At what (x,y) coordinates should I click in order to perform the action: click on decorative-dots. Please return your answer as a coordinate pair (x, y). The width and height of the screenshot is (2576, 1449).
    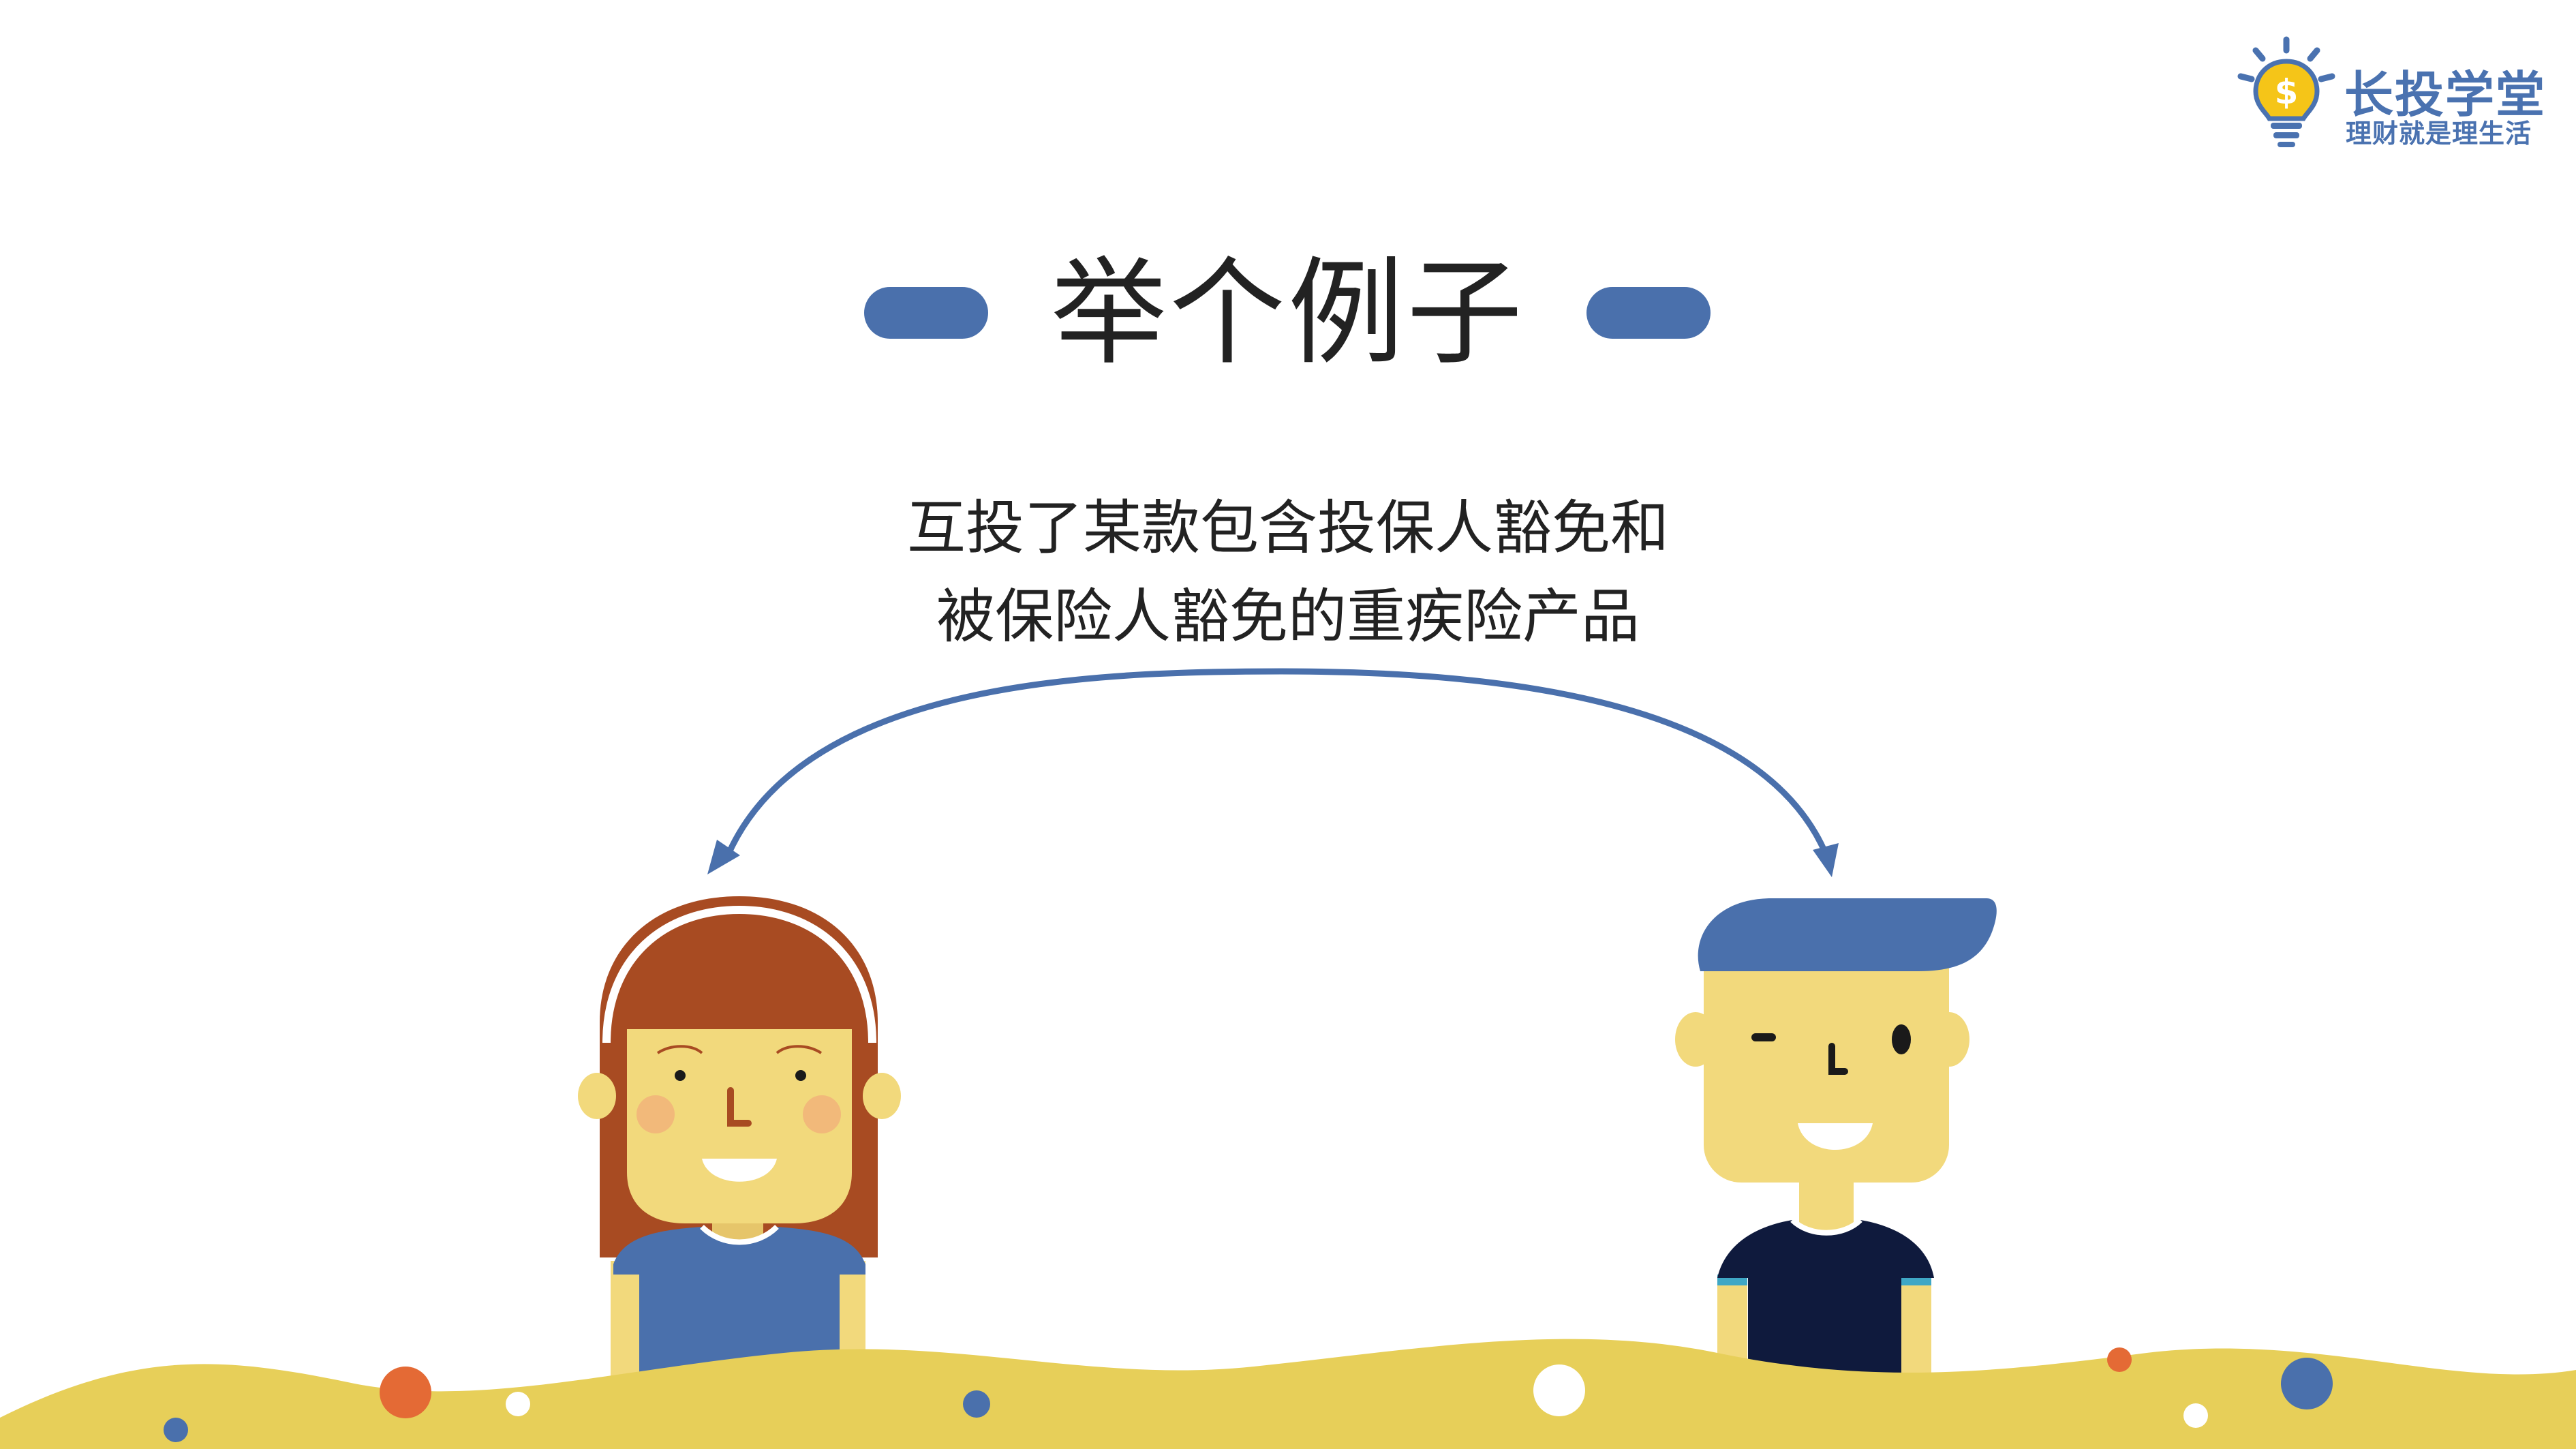
    Looking at the image, I should click on (1248, 1395).